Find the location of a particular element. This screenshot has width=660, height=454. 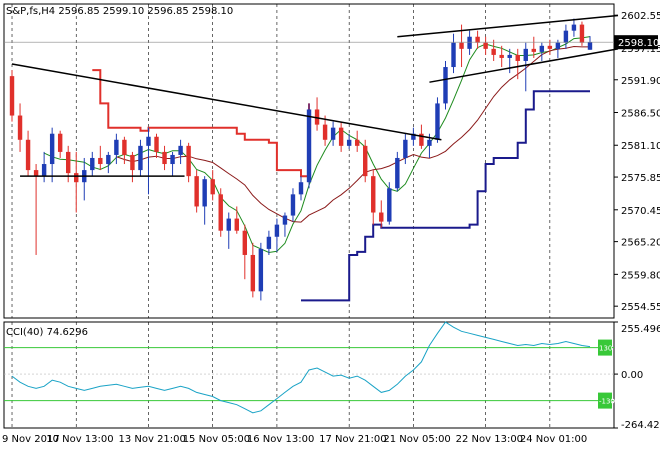

upper-band-line is located at coordinates (201, 123).